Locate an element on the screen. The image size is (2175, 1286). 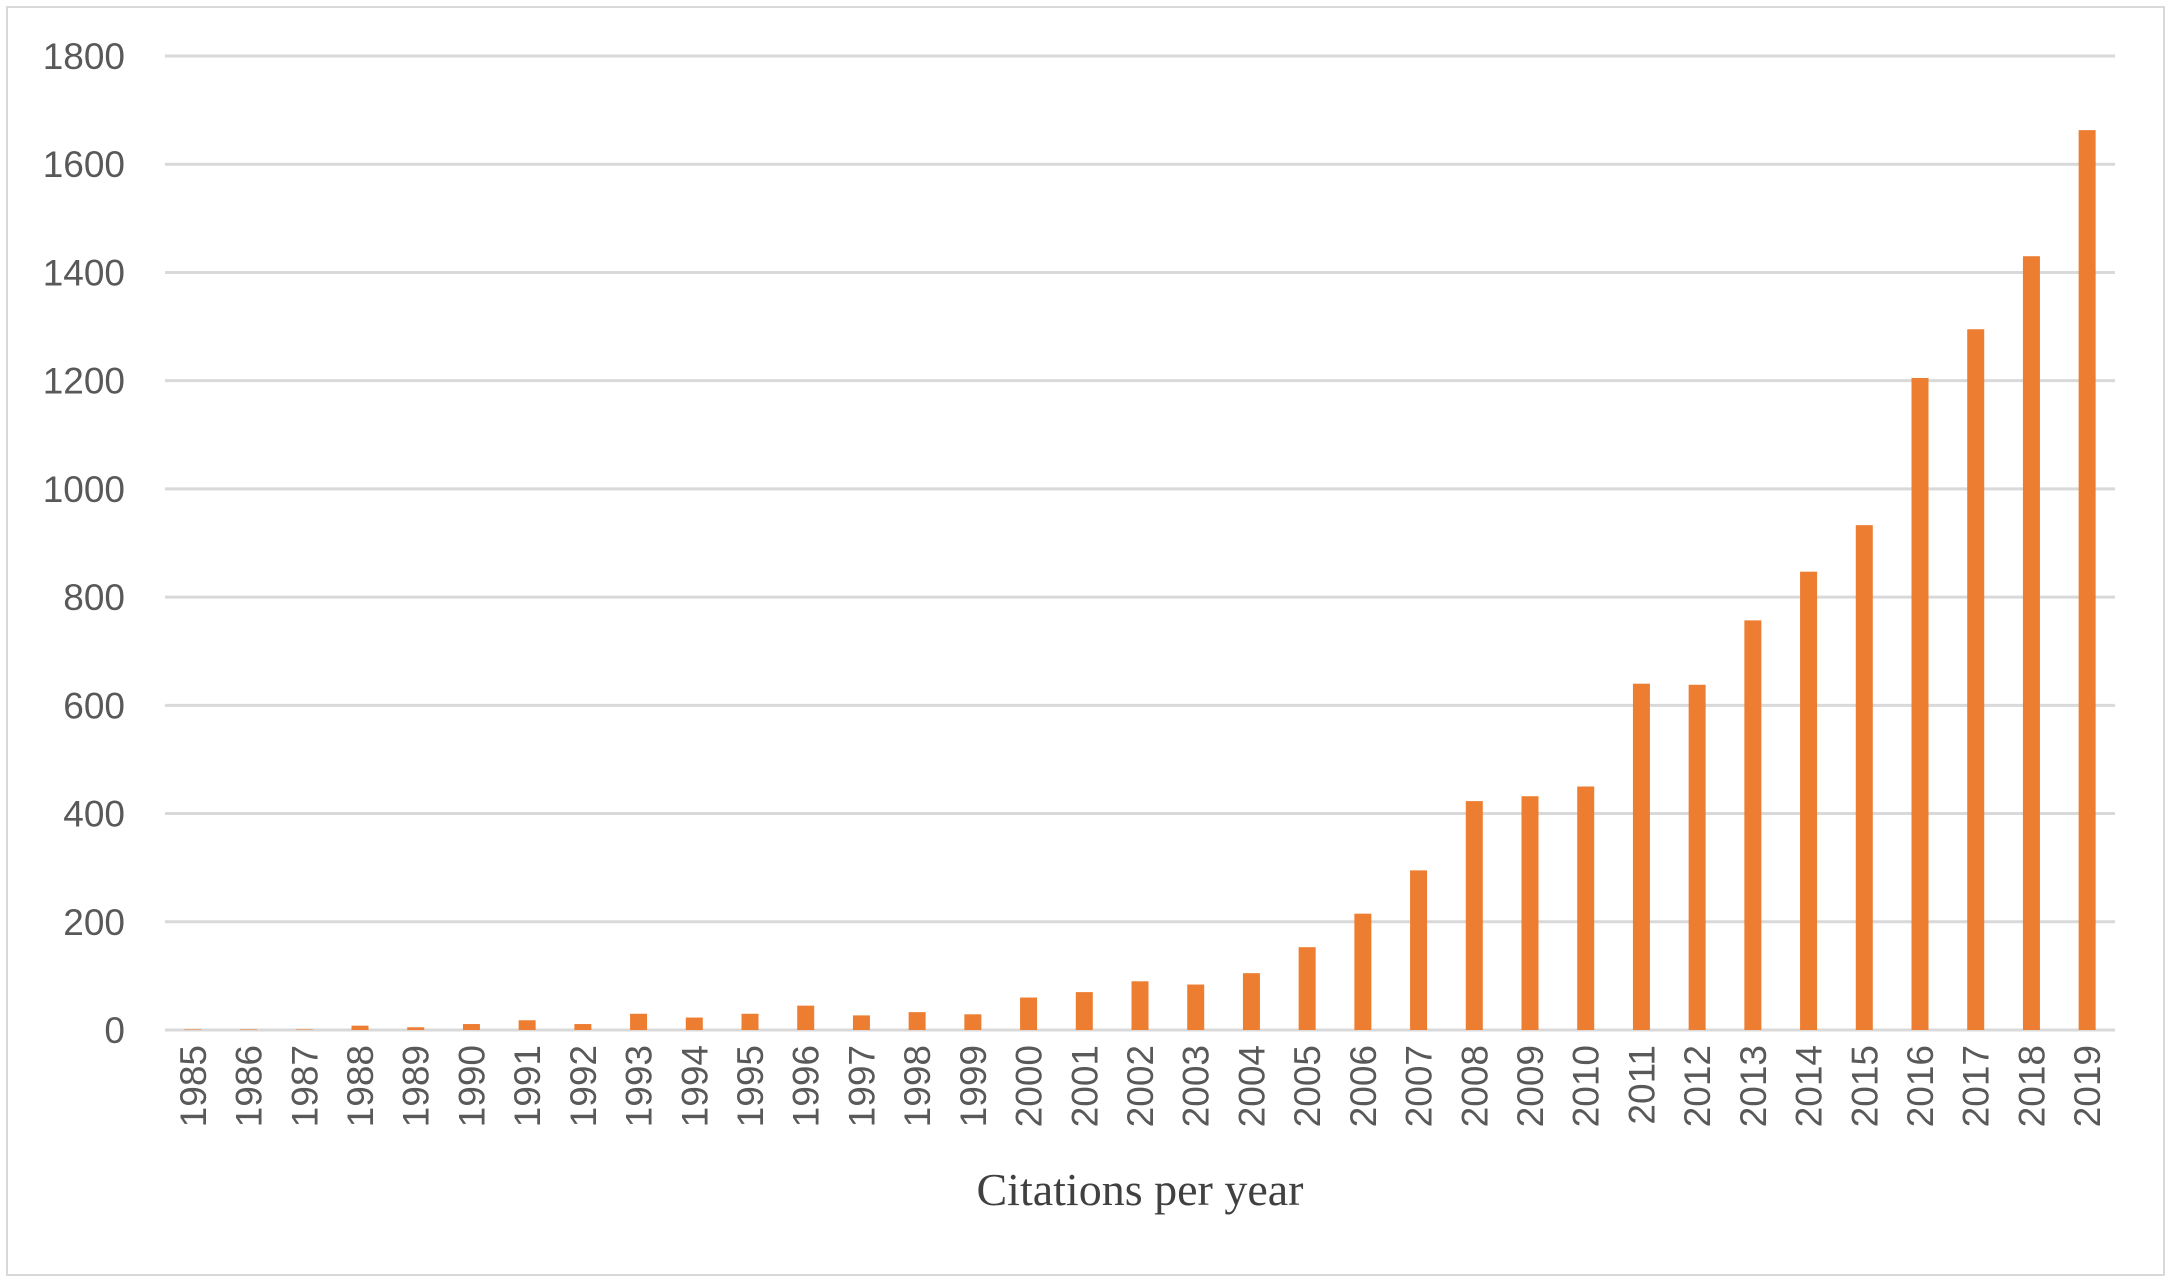
bar-2010 is located at coordinates (1586, 908).